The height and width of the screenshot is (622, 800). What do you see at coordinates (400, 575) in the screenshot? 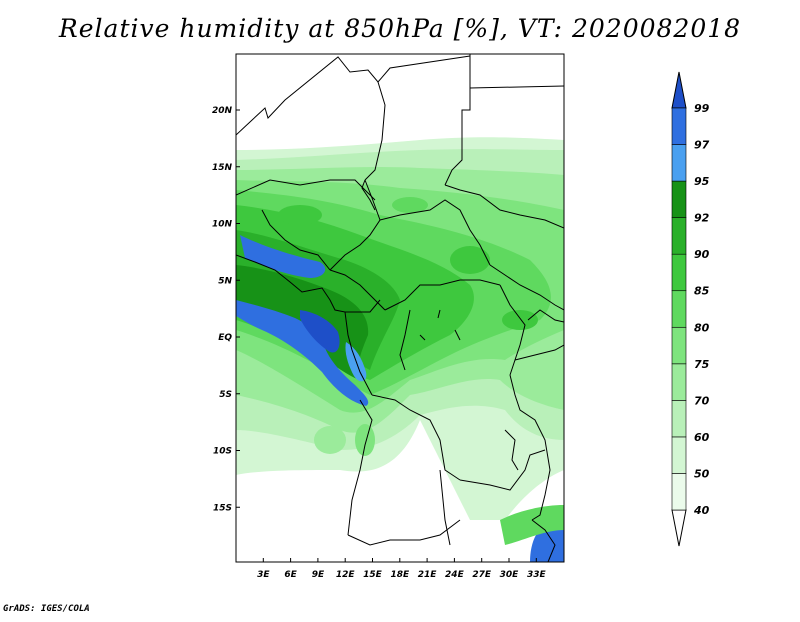
I see `lon-label: 18E` at bounding box center [400, 575].